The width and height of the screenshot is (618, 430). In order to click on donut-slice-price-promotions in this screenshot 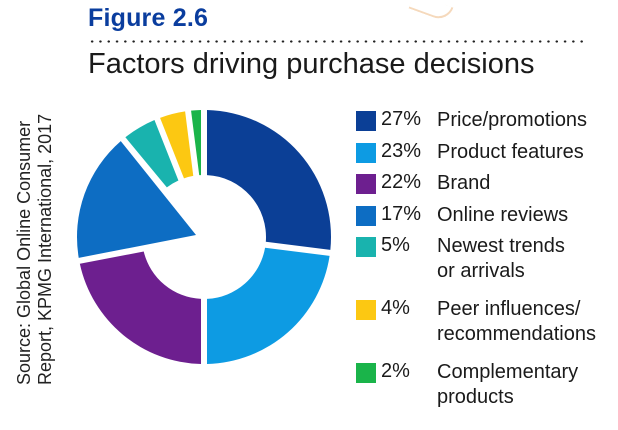, I will do `click(268, 180)`.